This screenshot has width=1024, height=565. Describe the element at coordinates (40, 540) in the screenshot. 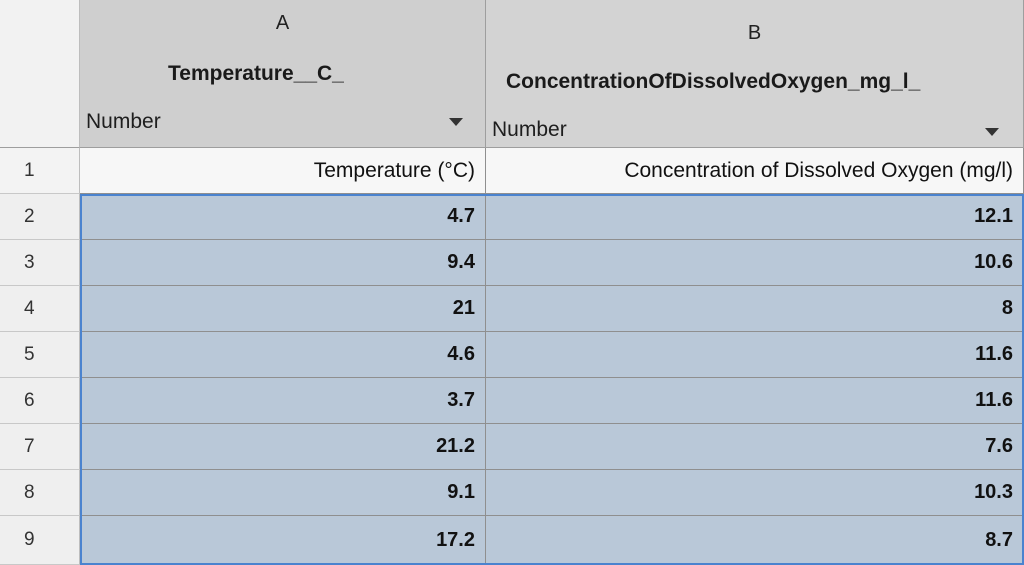

I see `row-number: 9` at that location.